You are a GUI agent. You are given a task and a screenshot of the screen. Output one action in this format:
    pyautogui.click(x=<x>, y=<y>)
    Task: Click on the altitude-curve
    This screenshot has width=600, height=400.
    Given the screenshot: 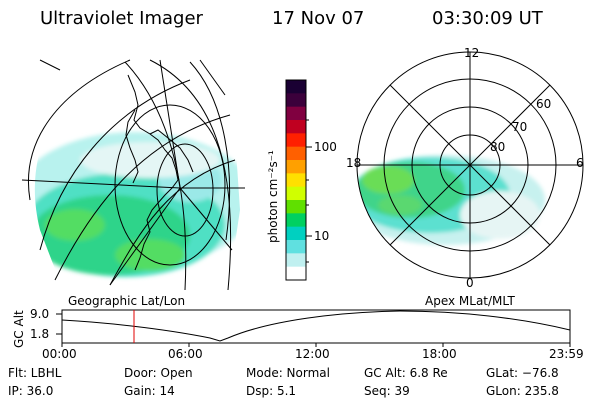 What is the action you would take?
    pyautogui.click(x=316, y=326)
    